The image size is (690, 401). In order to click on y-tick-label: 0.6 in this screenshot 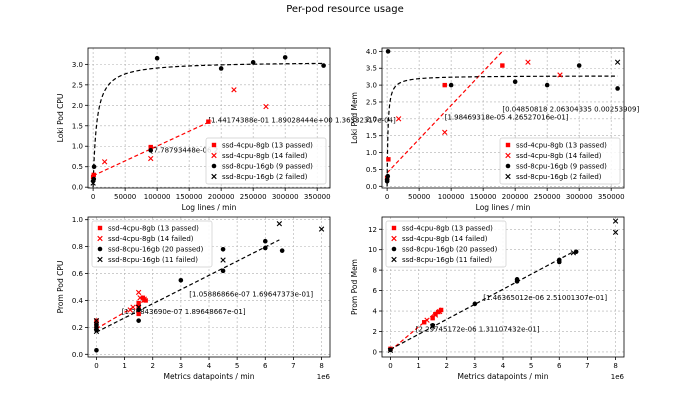, I will do `click(78, 274)`.